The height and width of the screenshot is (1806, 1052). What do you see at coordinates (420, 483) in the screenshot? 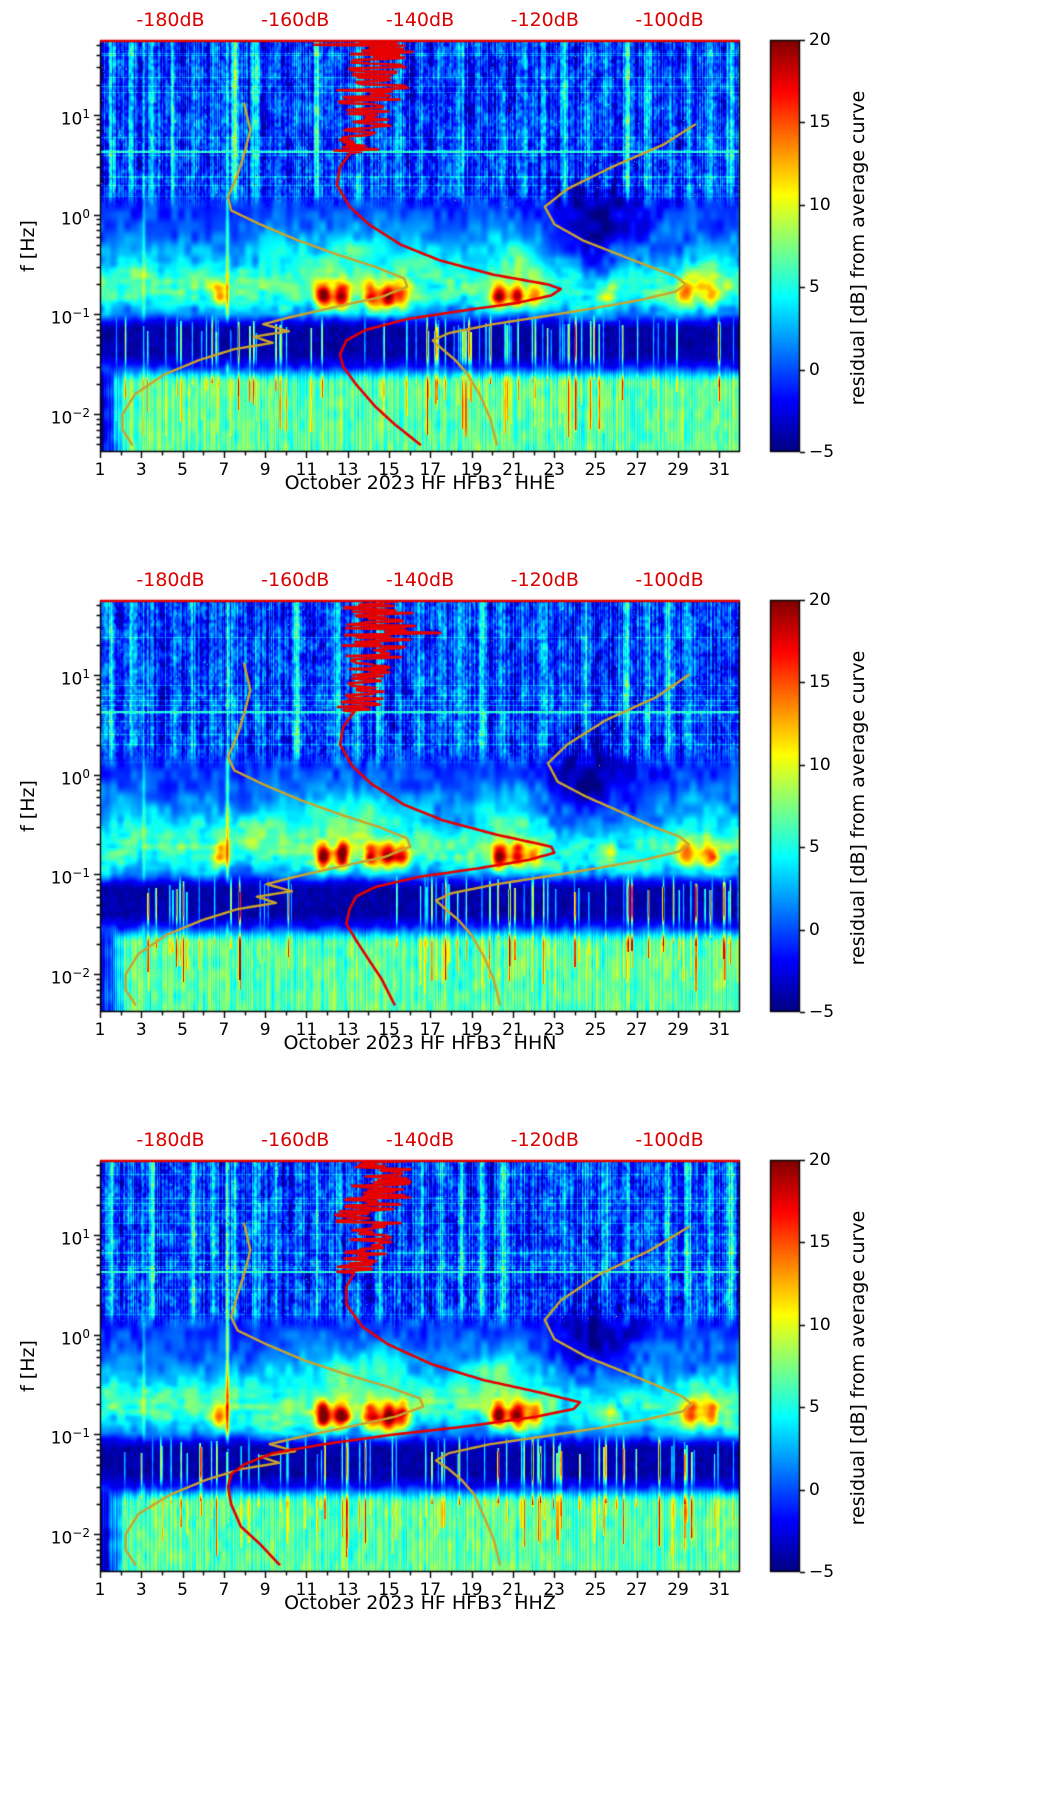
I see `x-axis-label: October 2023 HF HFB3 HHE` at bounding box center [420, 483].